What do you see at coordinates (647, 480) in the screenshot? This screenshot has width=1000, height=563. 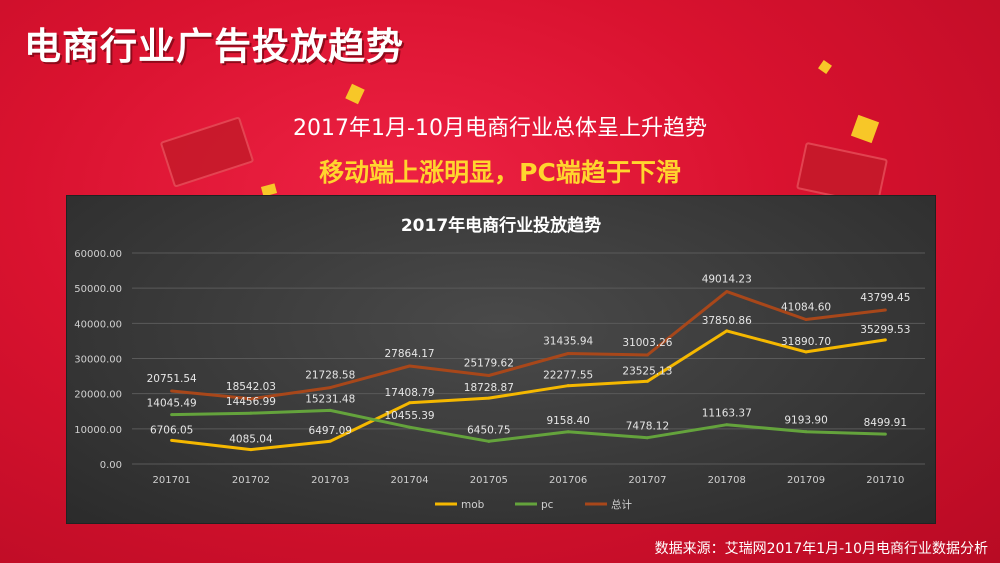 I see `x-tick-label: 201707` at bounding box center [647, 480].